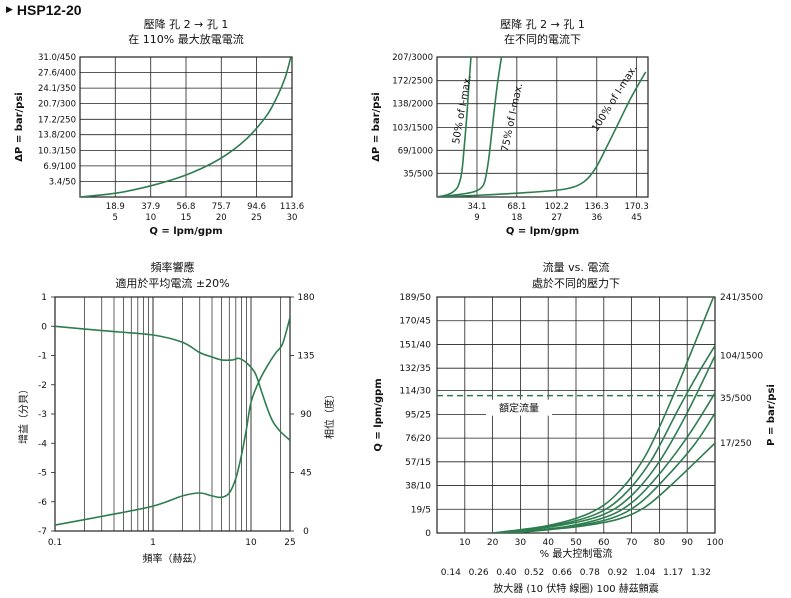 The width and height of the screenshot is (791, 598). What do you see at coordinates (604, 543) in the screenshot?
I see `chart4-xtick-label: 60` at bounding box center [604, 543].